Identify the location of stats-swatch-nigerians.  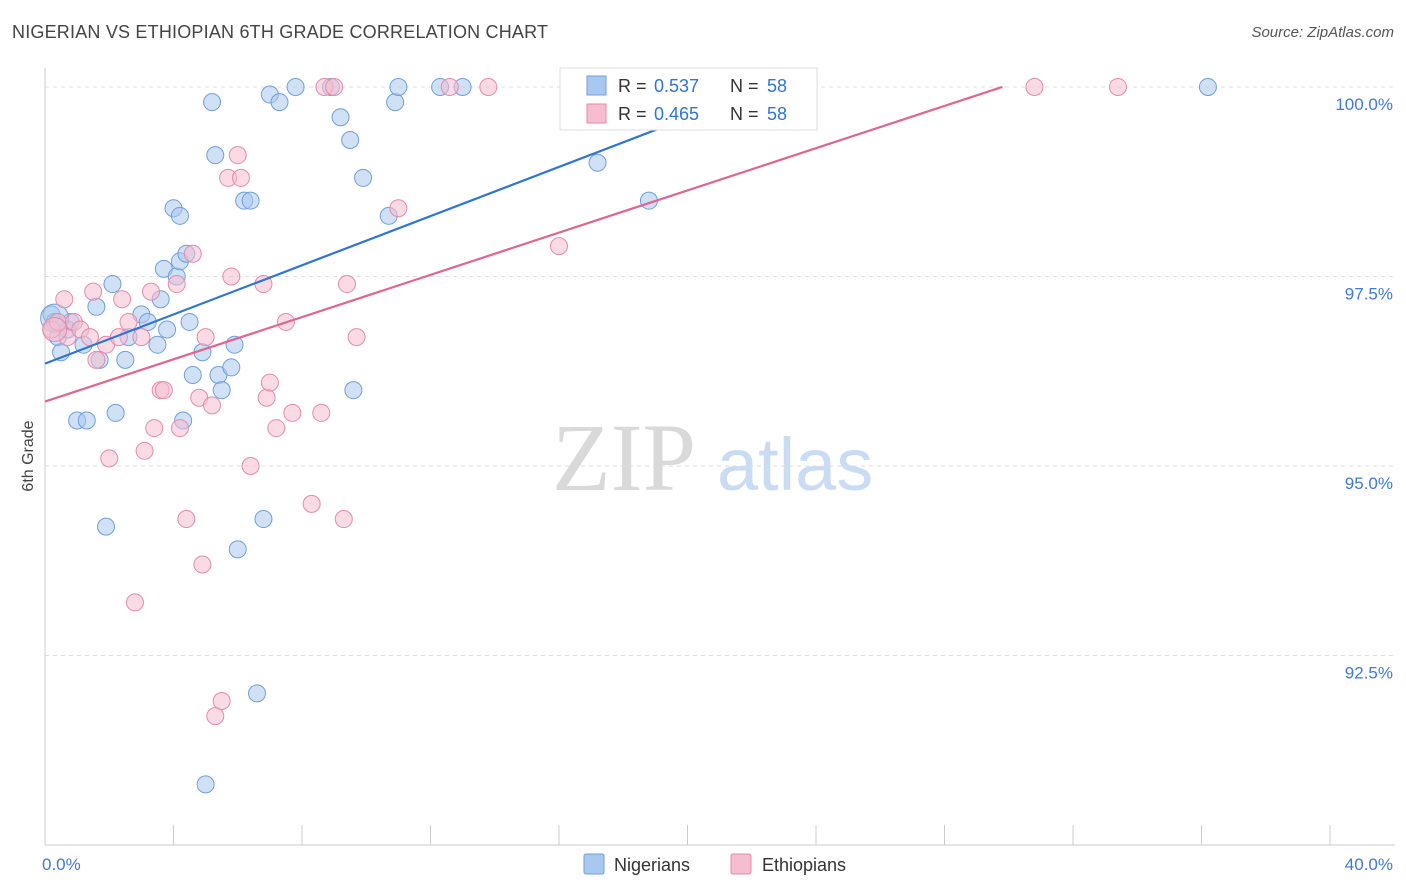
(596, 85).